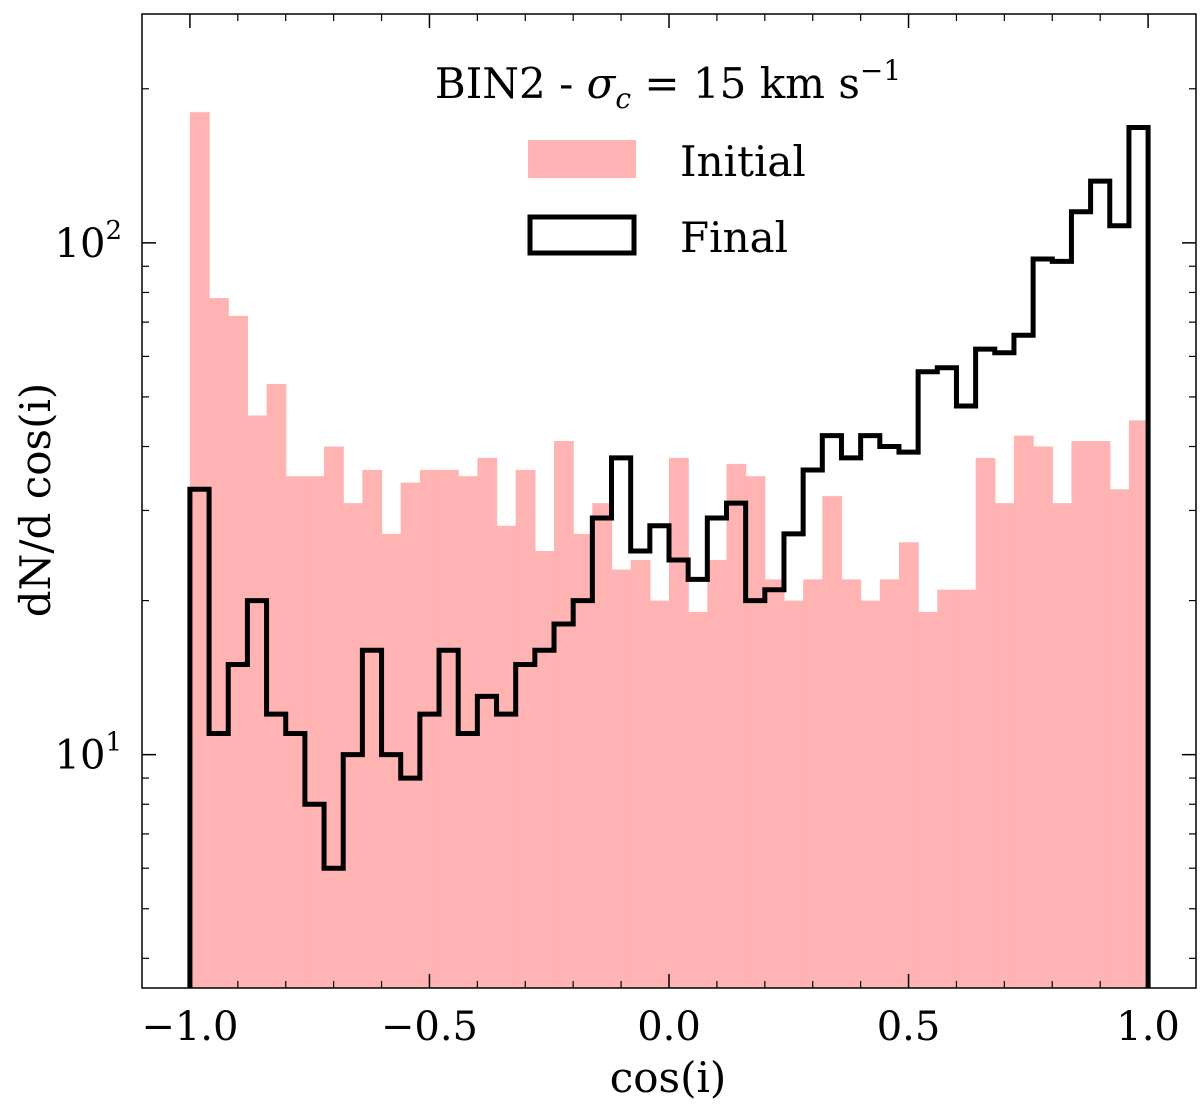  I want to click on y-tick-label: 10², so click(88, 241).